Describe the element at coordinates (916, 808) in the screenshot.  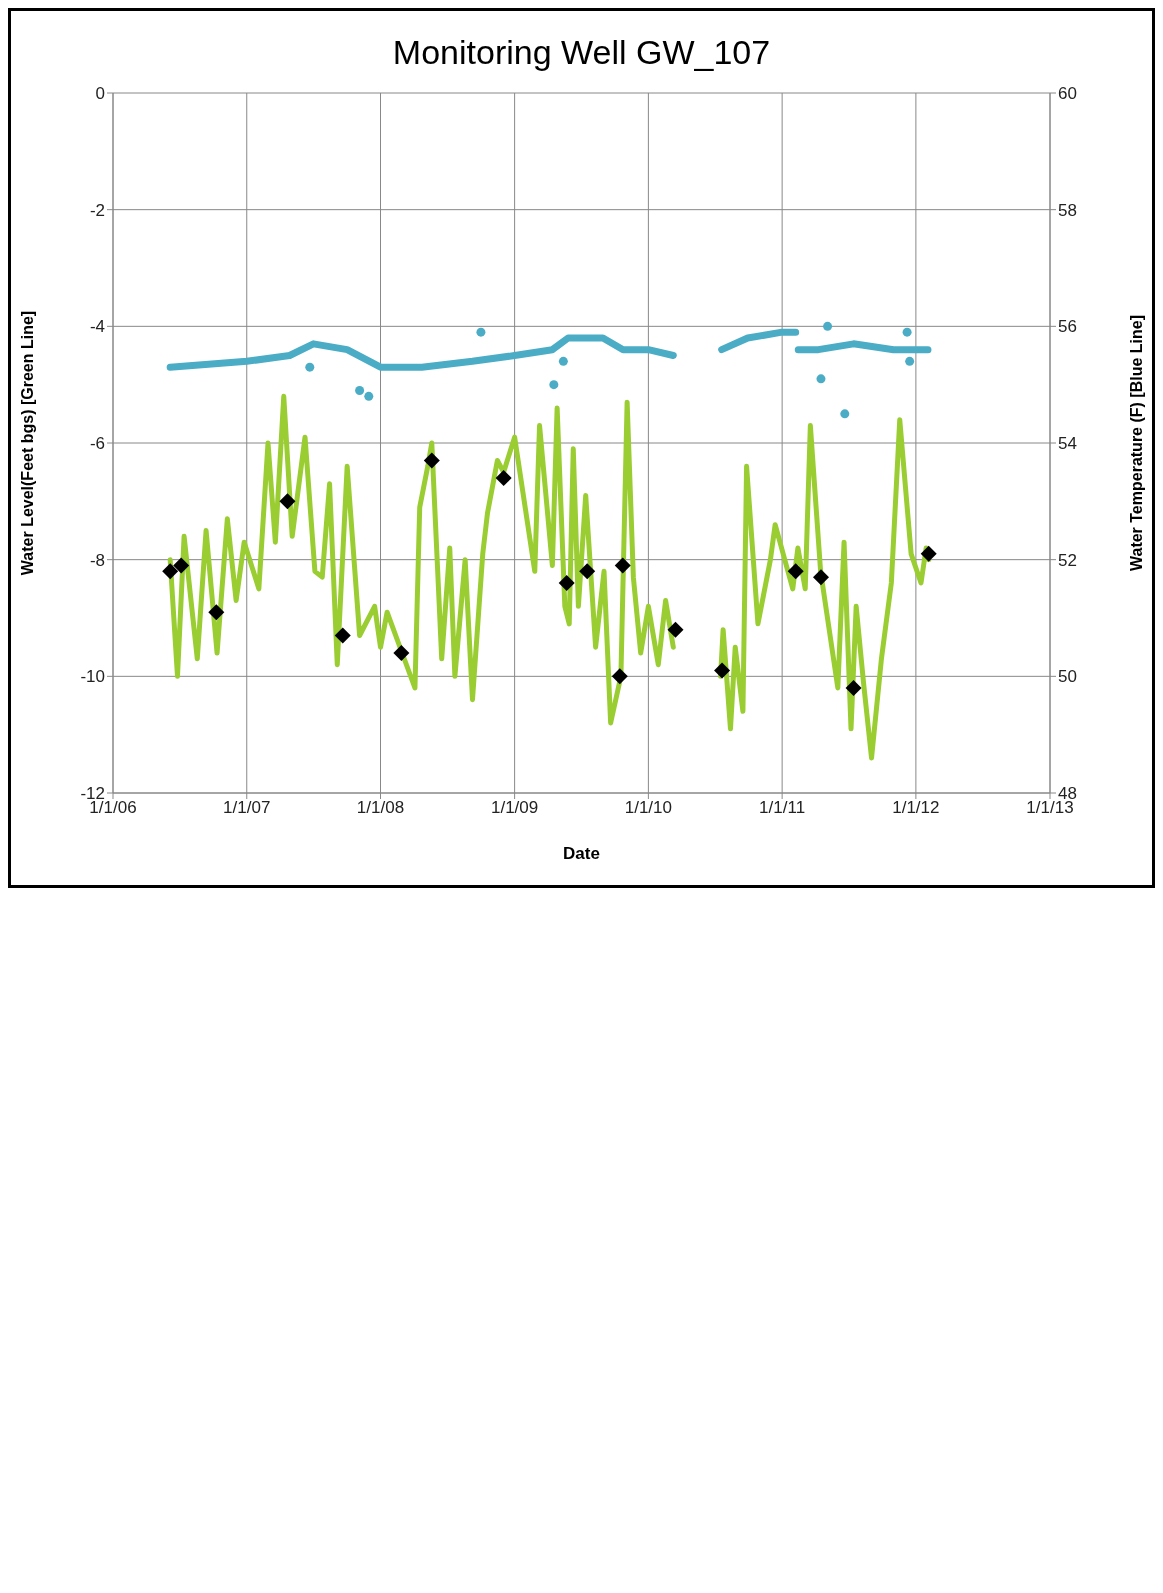
I see `x-tick-label: 1/1/12` at that location.